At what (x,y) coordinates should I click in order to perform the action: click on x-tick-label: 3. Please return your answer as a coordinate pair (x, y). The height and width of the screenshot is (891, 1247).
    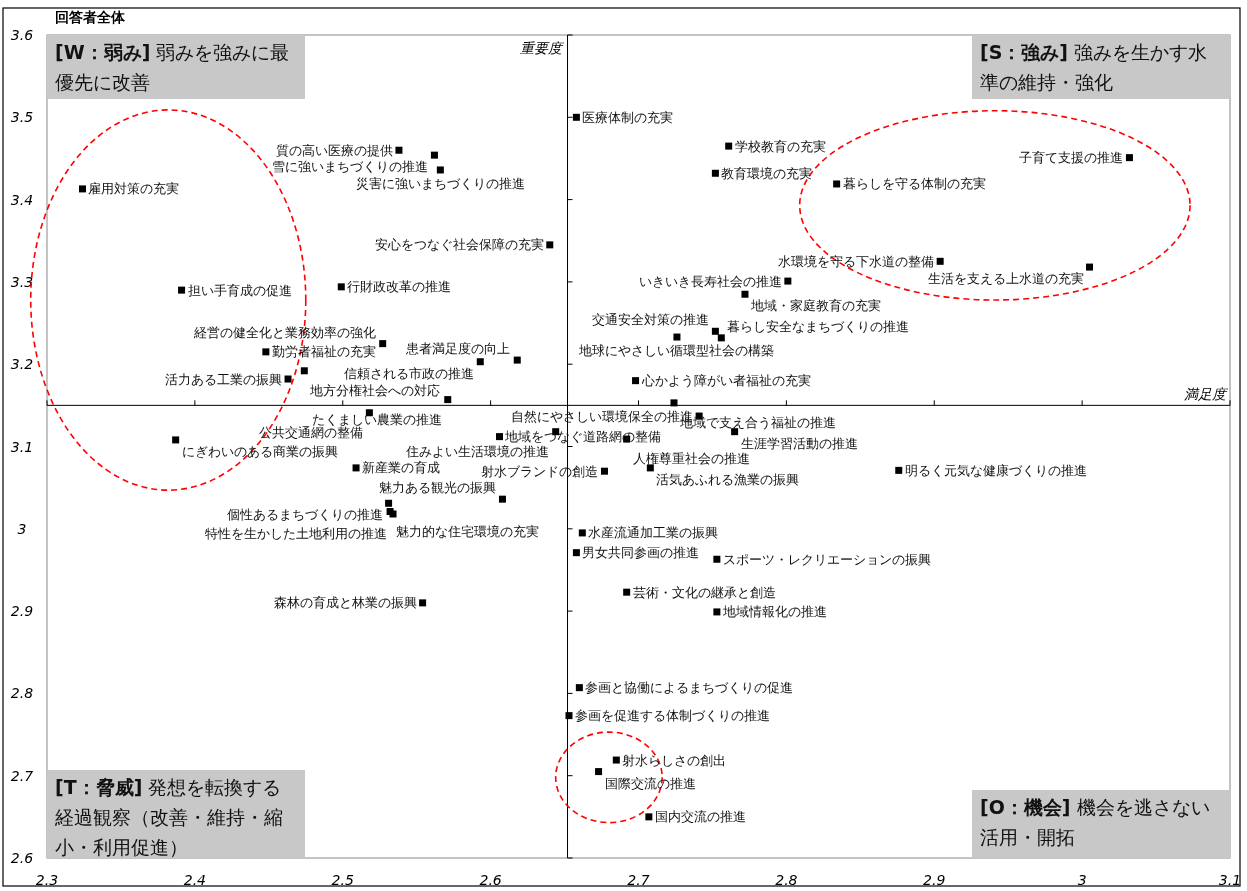
    Looking at the image, I should click on (1082, 880).